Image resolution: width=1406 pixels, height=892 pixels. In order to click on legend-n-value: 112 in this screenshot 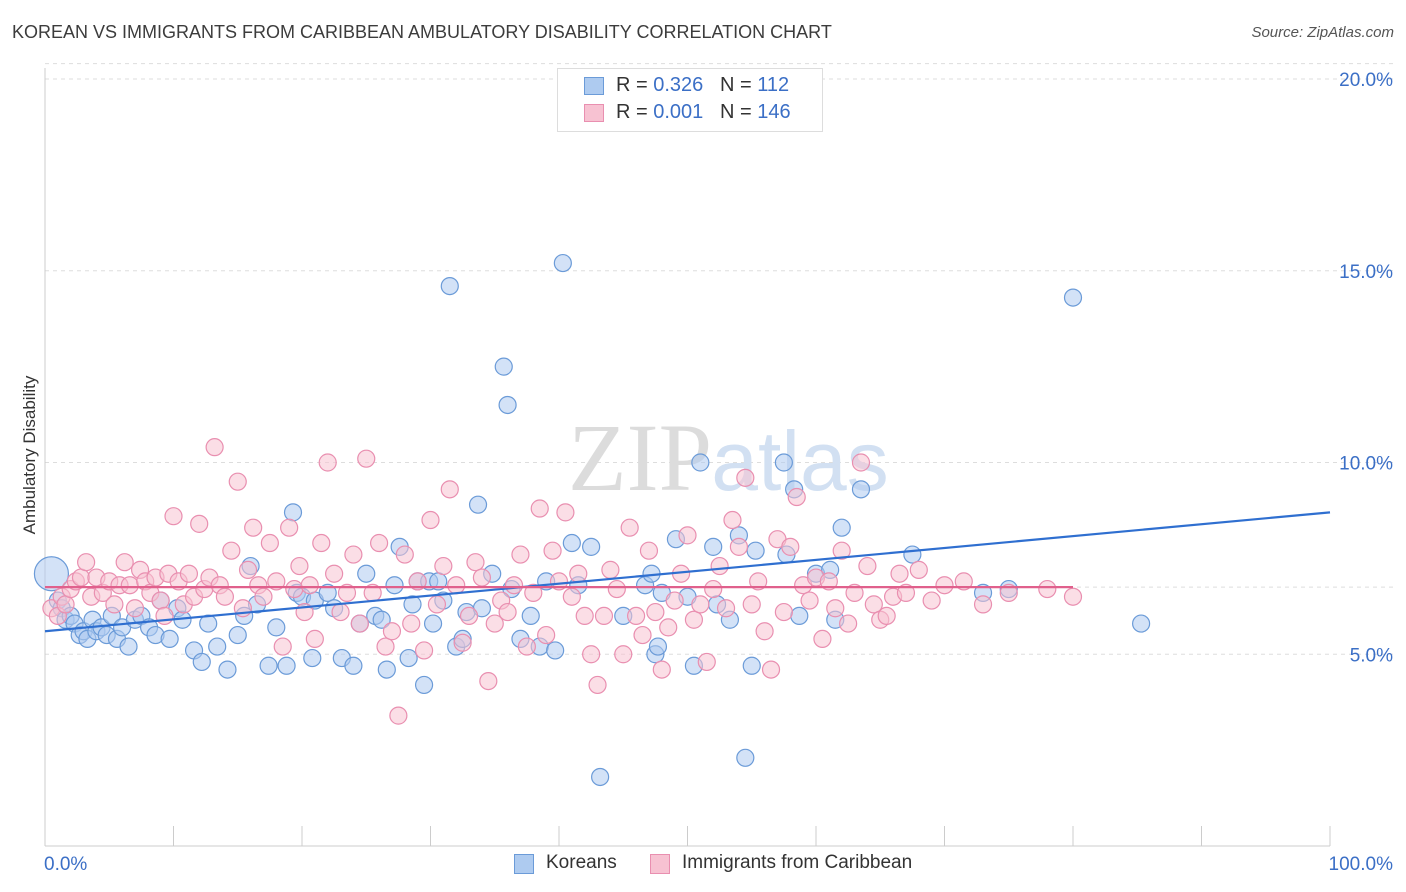, I will do `click(773, 85)`.